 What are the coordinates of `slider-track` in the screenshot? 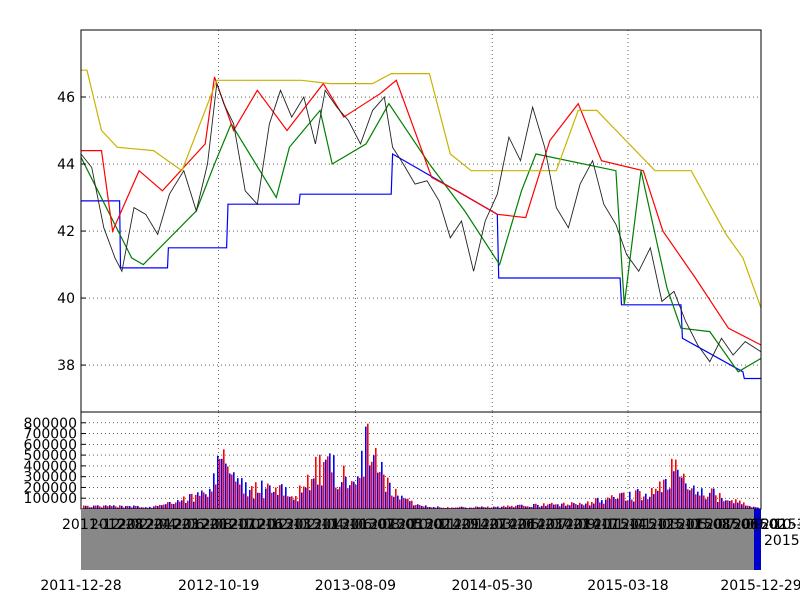 It's located at (421, 539).